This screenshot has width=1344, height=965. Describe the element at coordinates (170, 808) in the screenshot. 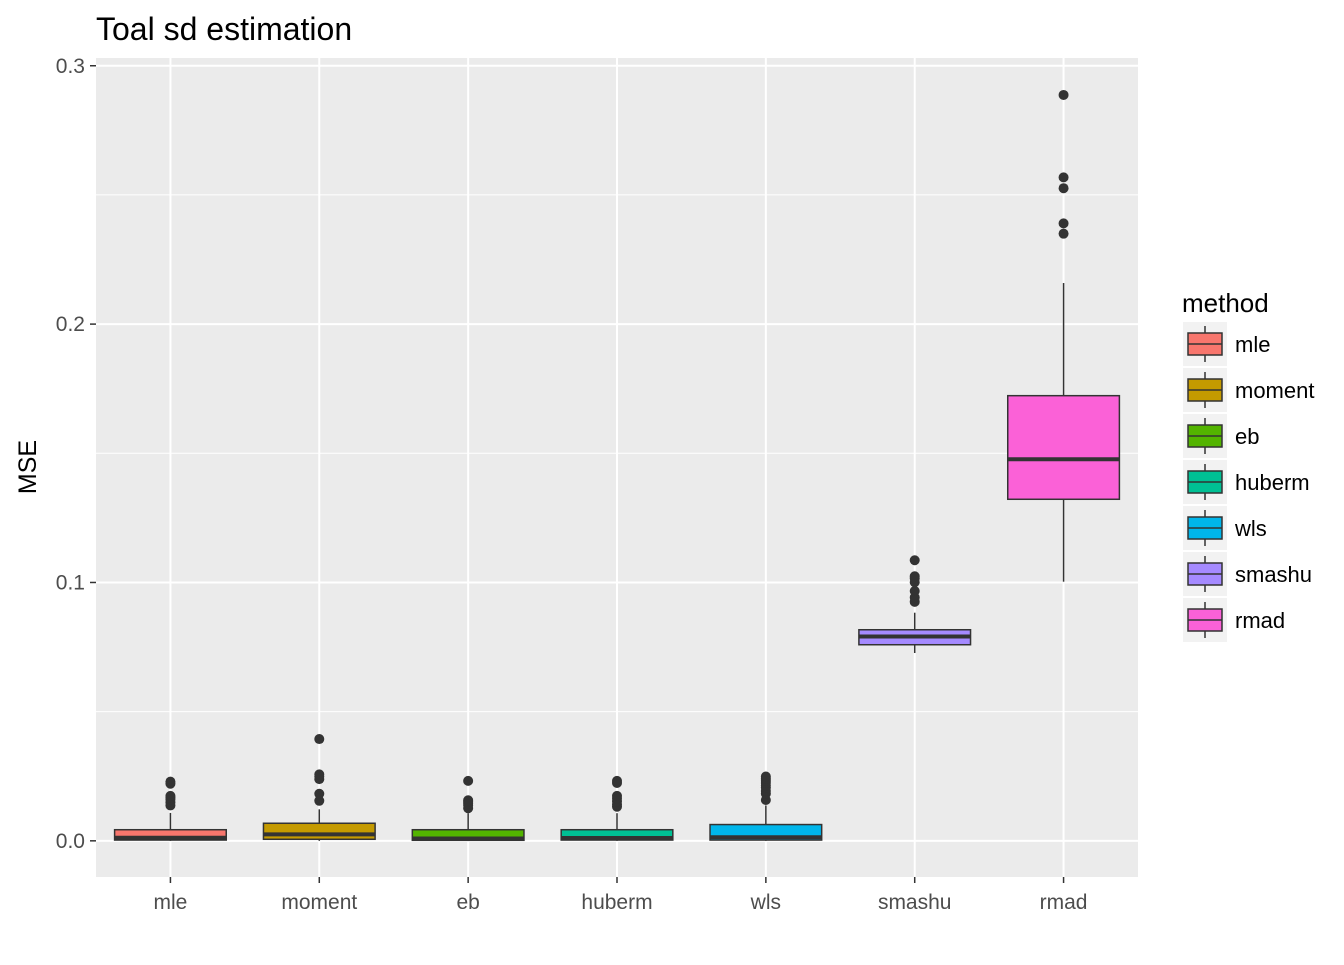

I see `box-mle` at that location.